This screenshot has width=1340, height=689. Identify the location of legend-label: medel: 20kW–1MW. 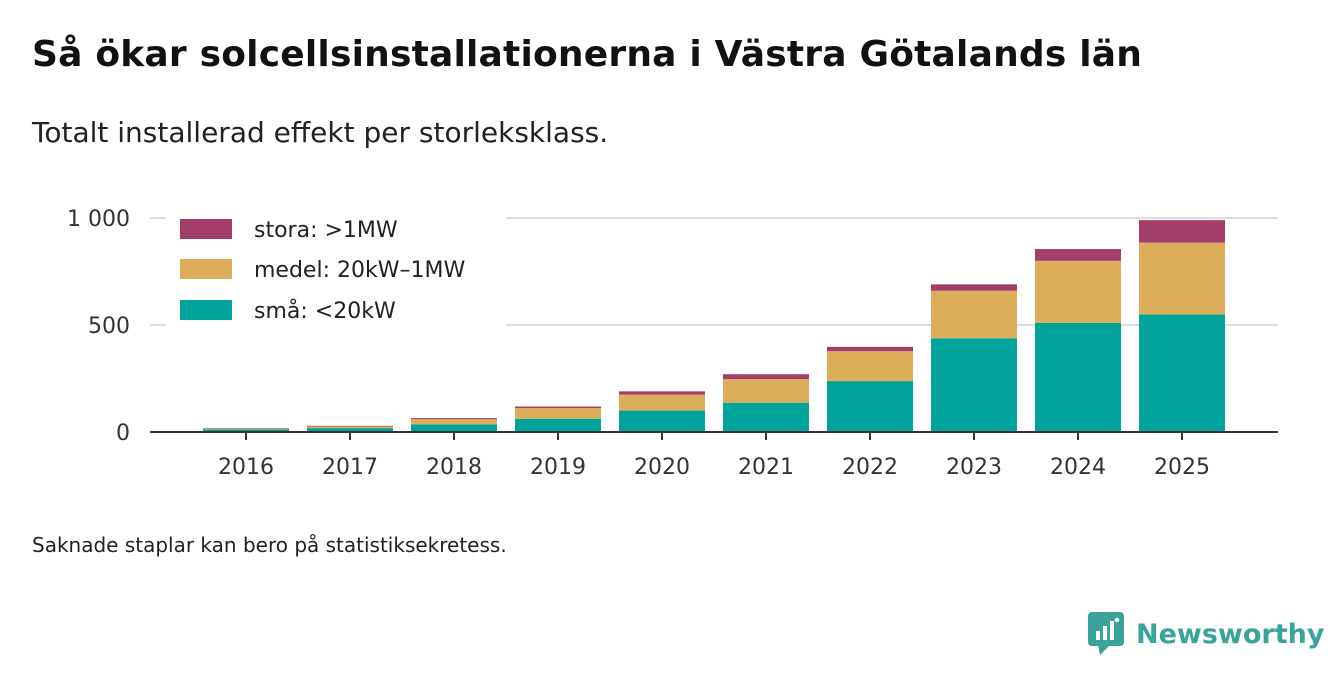
(359, 270).